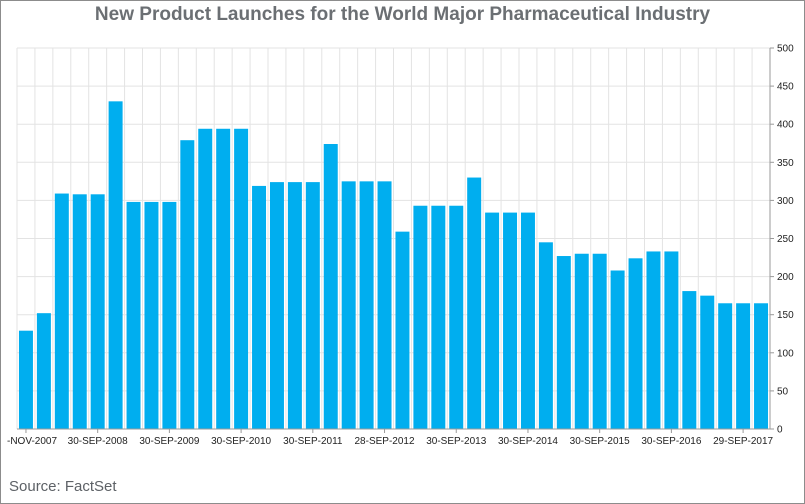 The height and width of the screenshot is (504, 805). What do you see at coordinates (671, 441) in the screenshot?
I see `x-tick-label: 30-SEP-2016` at bounding box center [671, 441].